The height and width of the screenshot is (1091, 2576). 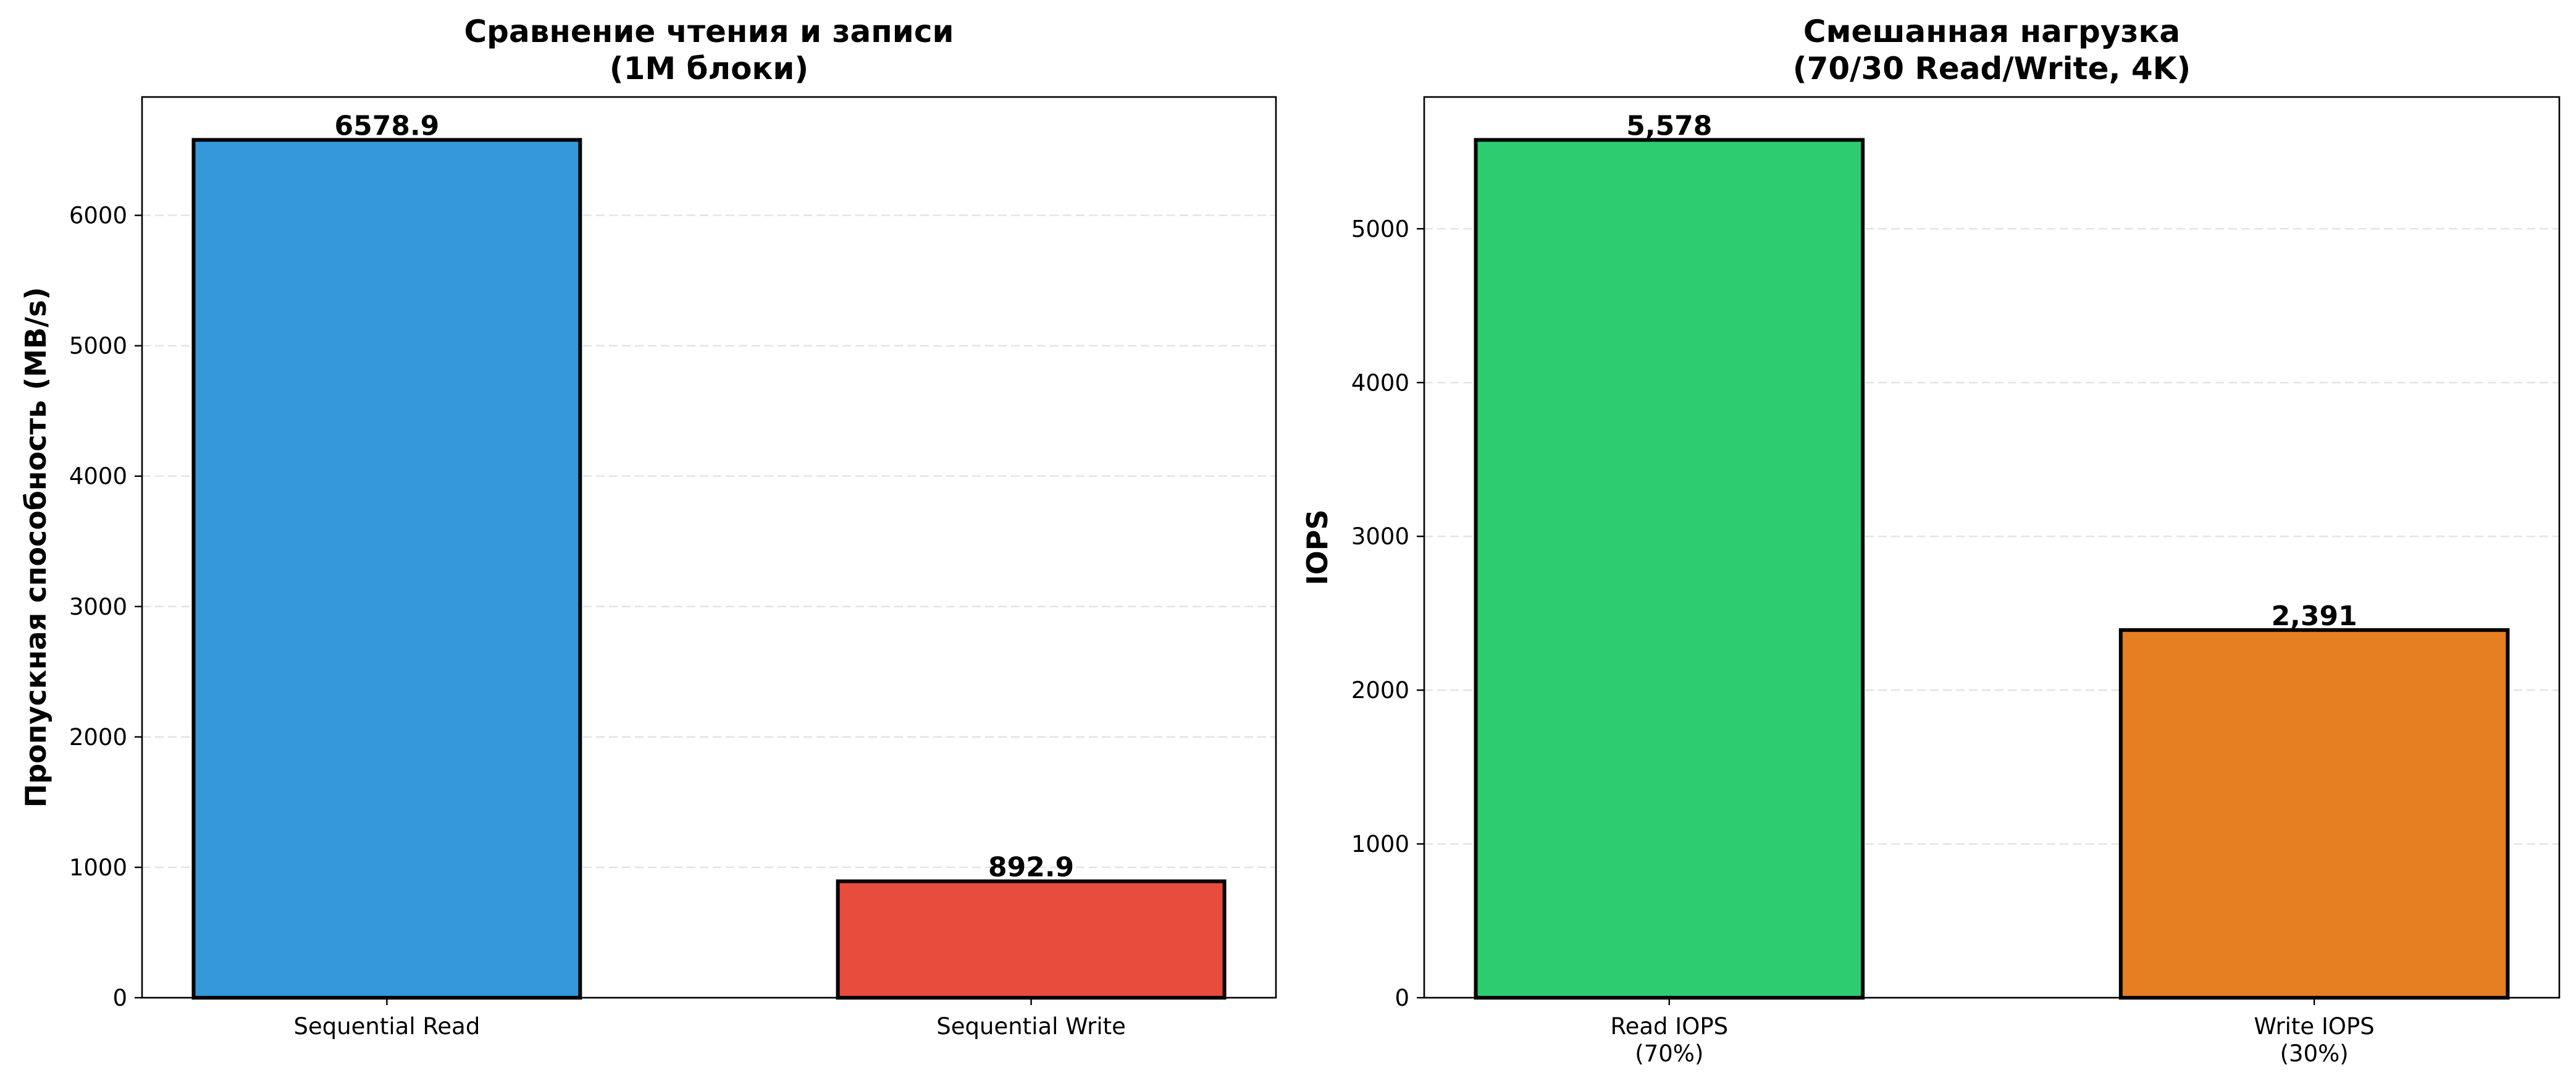 I want to click on bar-value-label: 892.9, so click(x=1031, y=867).